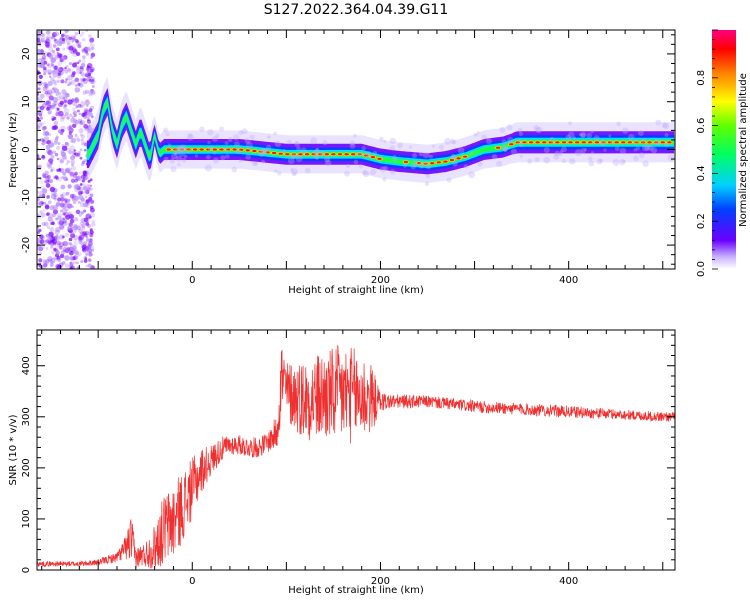  Describe the element at coordinates (26, 365) in the screenshot. I see `snr-y-tick-label: 400` at that location.